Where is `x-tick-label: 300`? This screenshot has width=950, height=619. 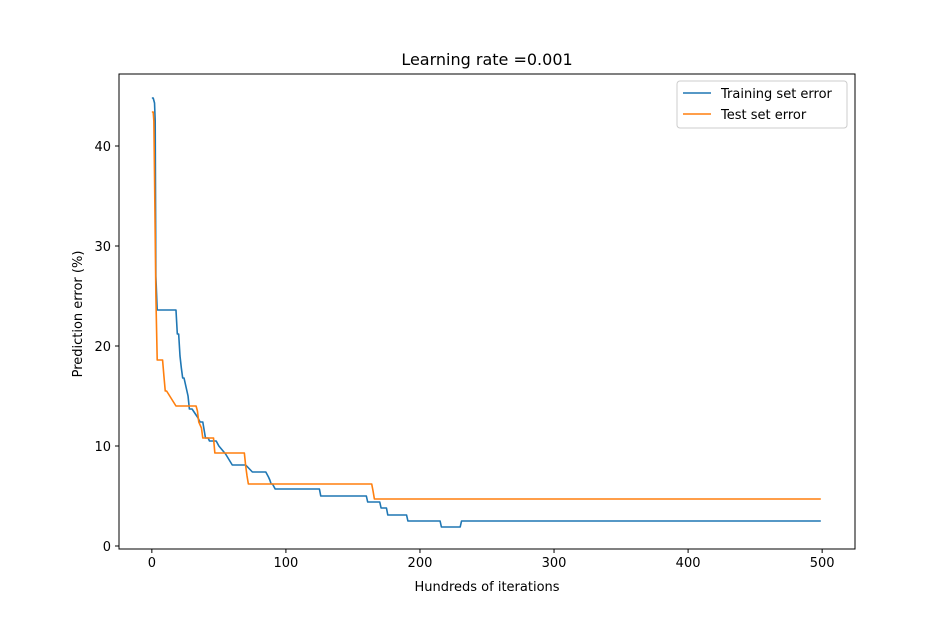 x-tick-label: 300 is located at coordinates (554, 563).